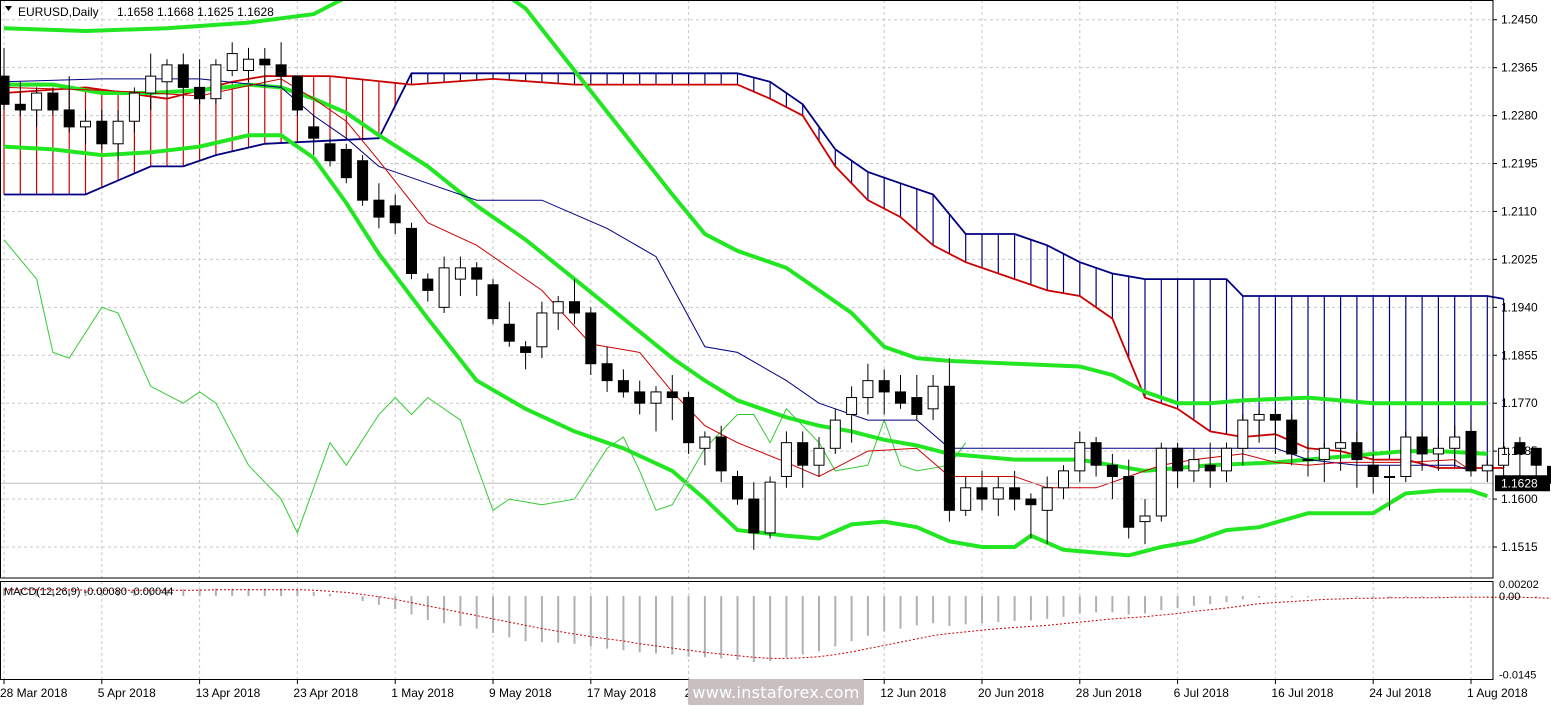  Describe the element at coordinates (1519, 68) in the screenshot. I see `price-tick-label: 1.2365` at that location.